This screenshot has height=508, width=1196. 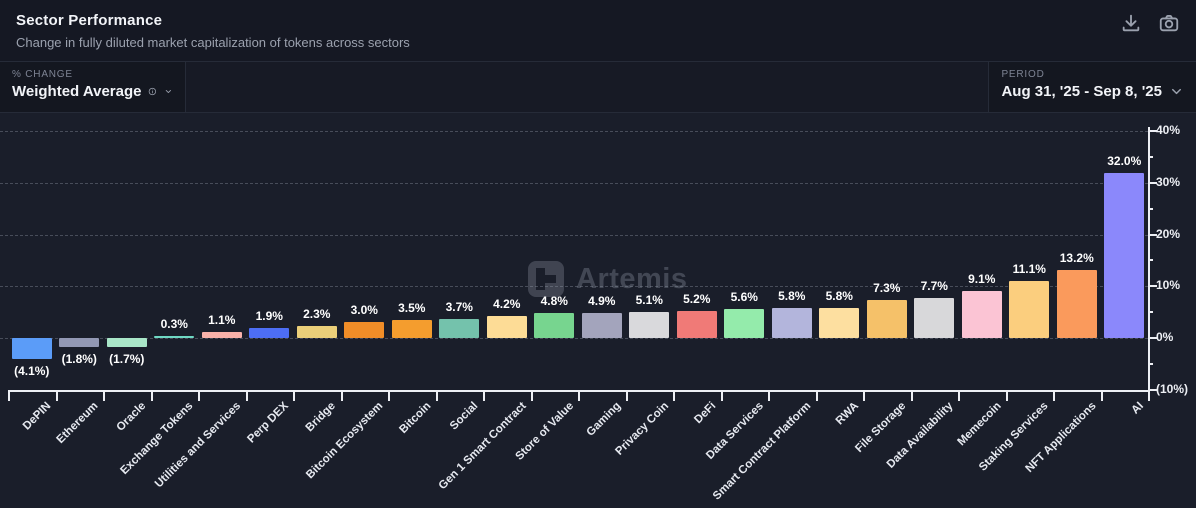 What do you see at coordinates (269, 333) in the screenshot?
I see `bar-perp-dex` at bounding box center [269, 333].